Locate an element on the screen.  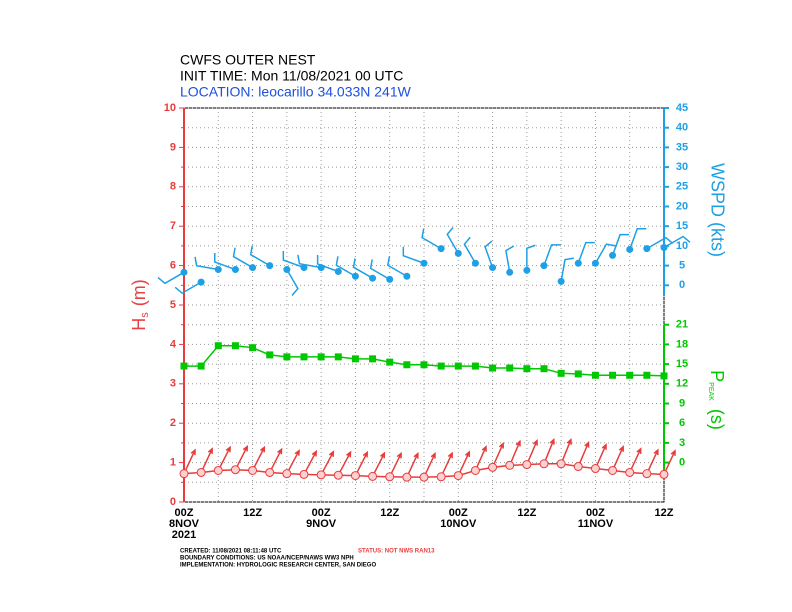
y3-tick-label: 12 is located at coordinates (682, 384).